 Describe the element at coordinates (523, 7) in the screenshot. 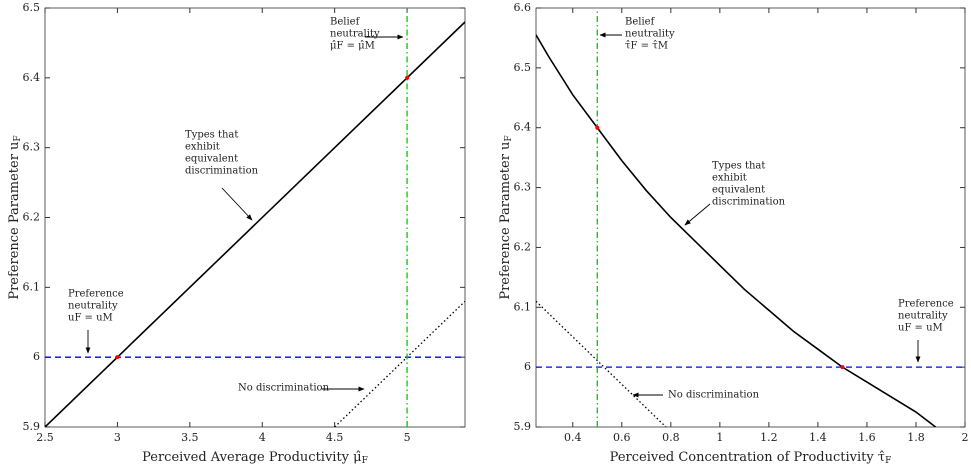

I see `y-tick-label: 6.6` at that location.